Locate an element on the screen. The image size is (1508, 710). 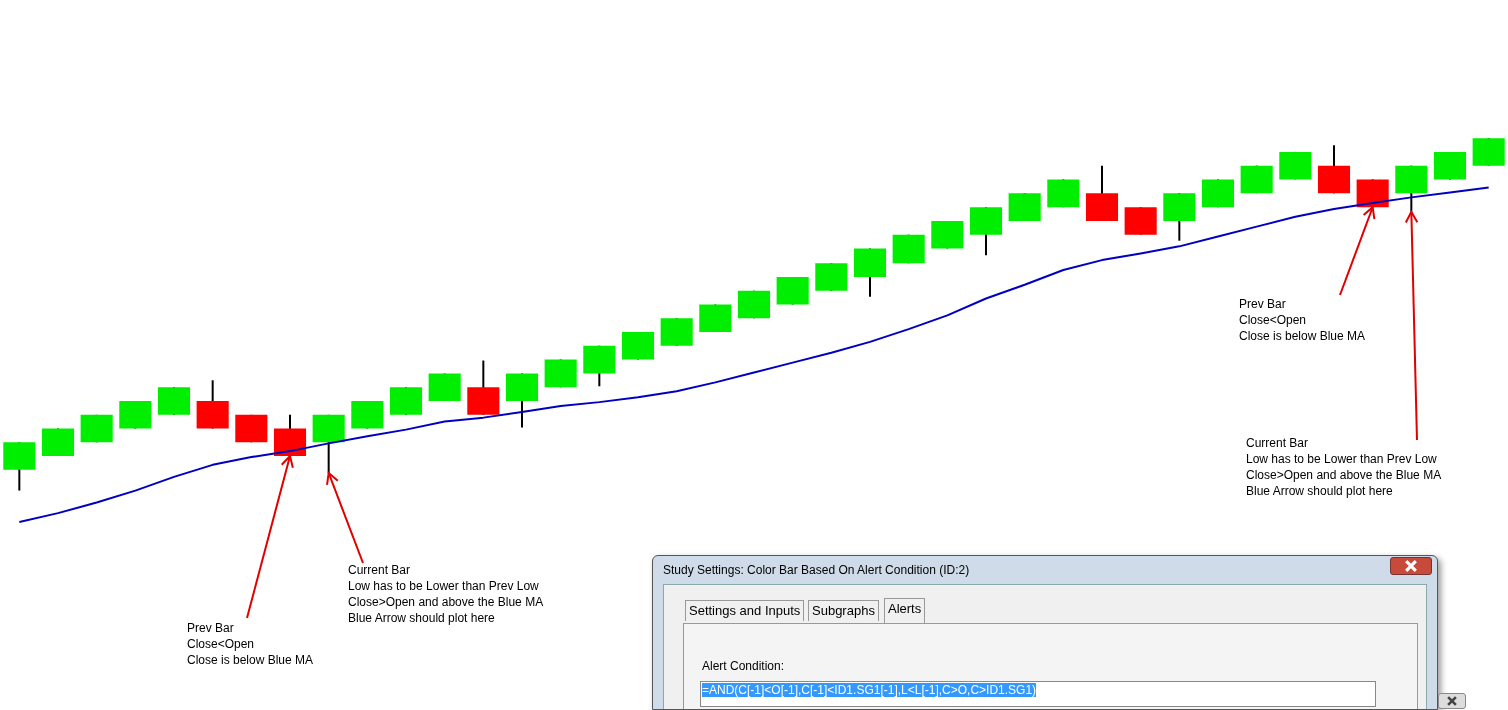
text: Current Bar Low has to be Lower than Prev Low Close>Open and above the Blue MA Blue Arrow should plot here is located at coordinates (446, 594).